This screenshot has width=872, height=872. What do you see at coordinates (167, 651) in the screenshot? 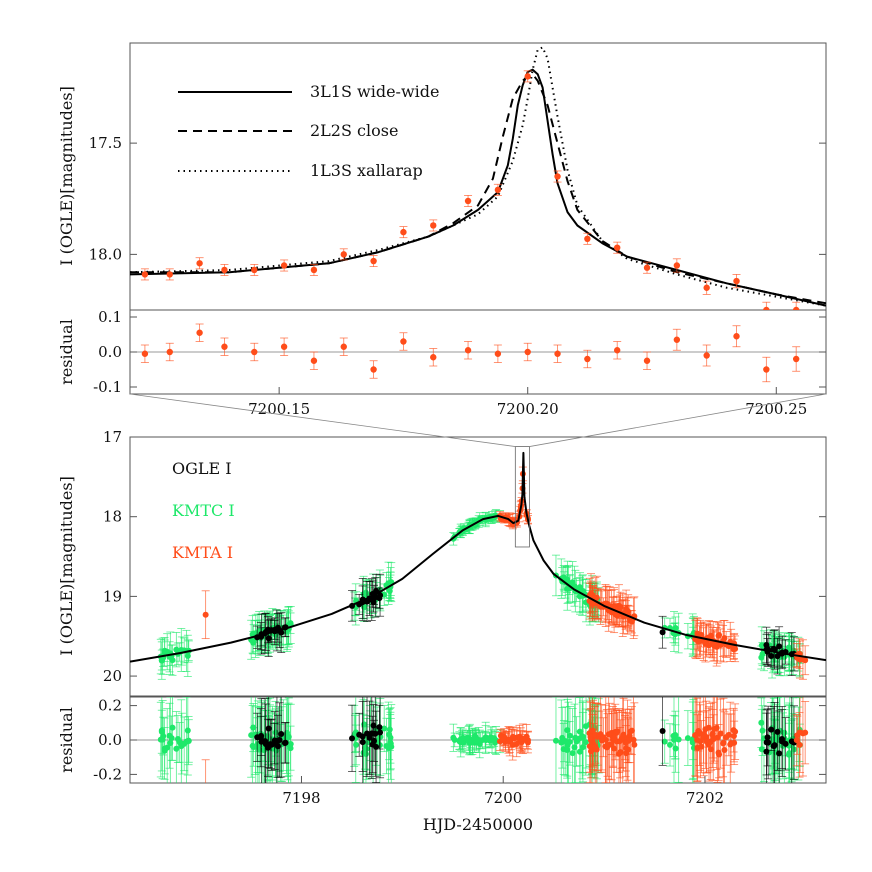
I see `kmtc-data-point` at bounding box center [167, 651].